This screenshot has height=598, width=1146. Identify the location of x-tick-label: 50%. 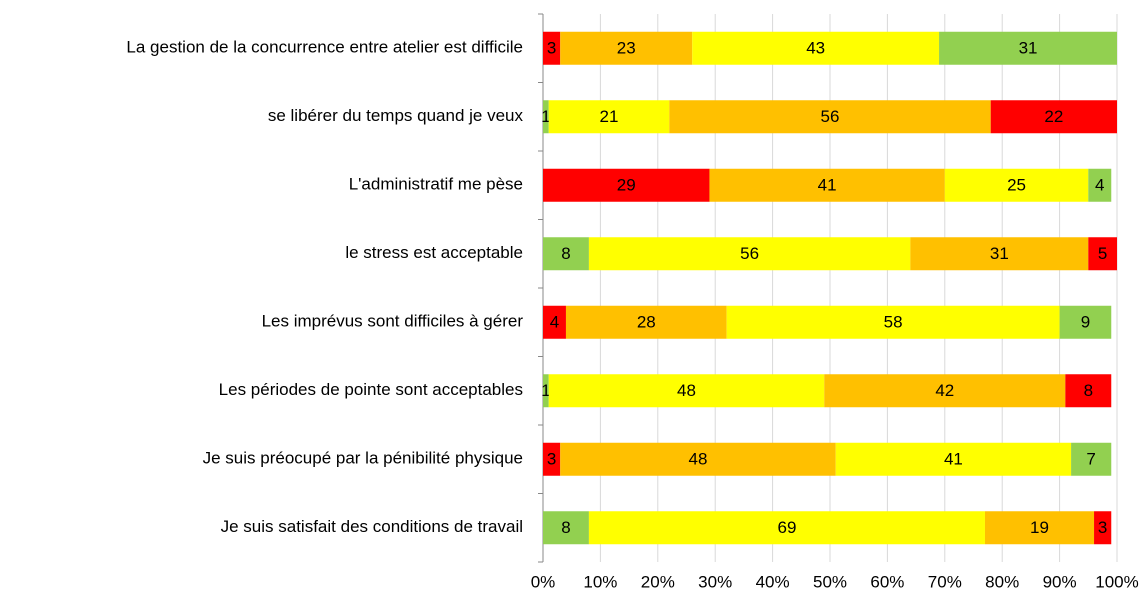
(830, 581).